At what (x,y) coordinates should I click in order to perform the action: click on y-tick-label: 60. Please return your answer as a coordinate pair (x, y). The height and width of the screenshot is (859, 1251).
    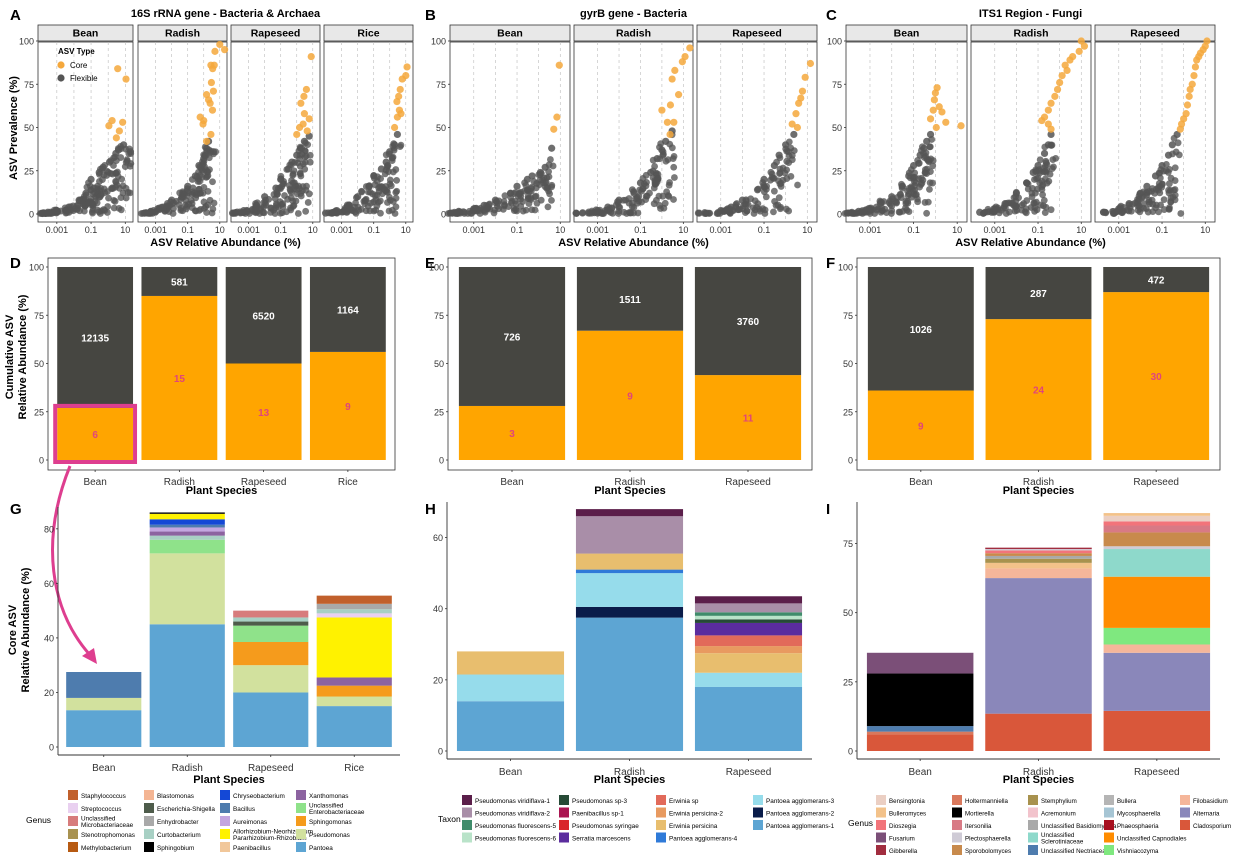
    Looking at the image, I should click on (49, 584).